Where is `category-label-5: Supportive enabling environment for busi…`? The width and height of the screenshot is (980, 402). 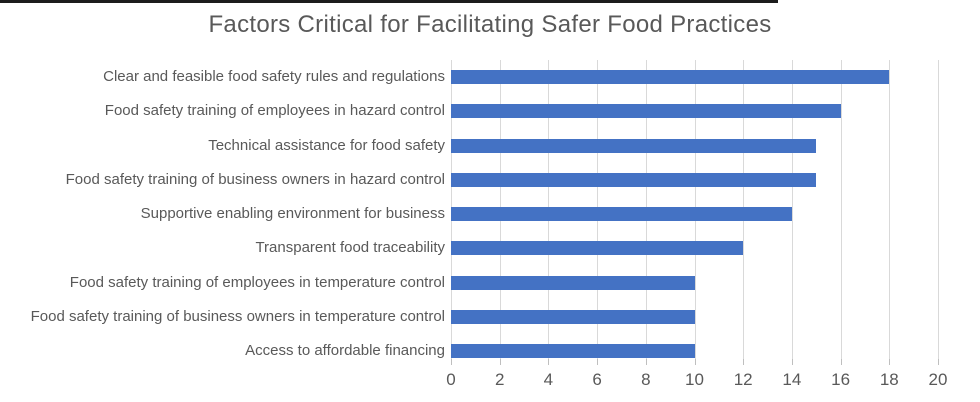
category-label-5: Supportive enabling environment for busi… is located at coordinates (292, 213).